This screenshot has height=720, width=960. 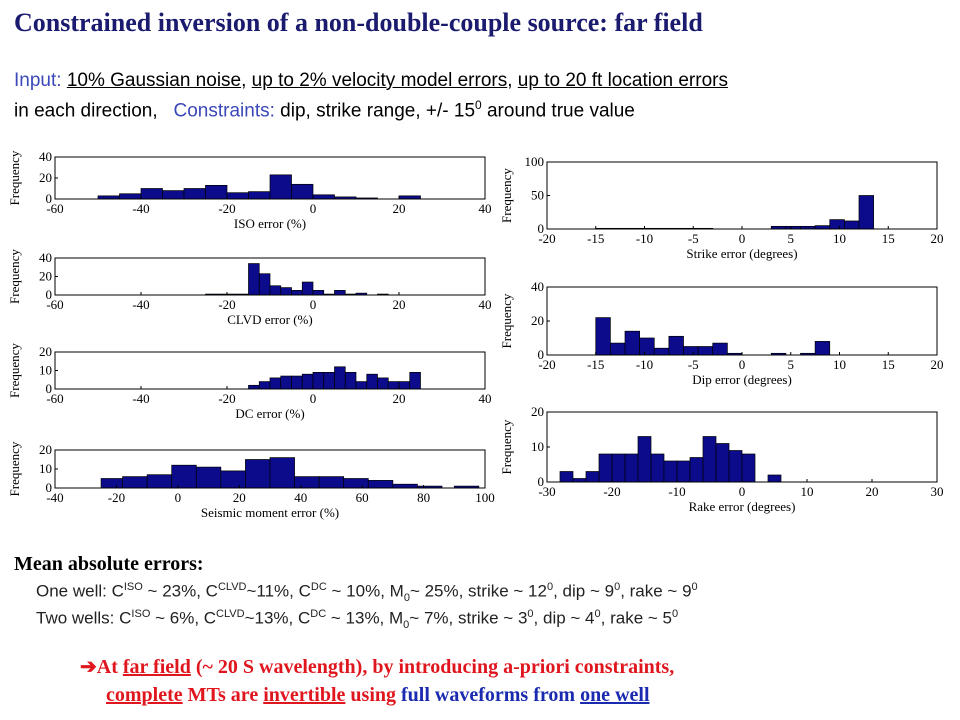 I want to click on concl-far-field: far field, so click(x=156, y=667).